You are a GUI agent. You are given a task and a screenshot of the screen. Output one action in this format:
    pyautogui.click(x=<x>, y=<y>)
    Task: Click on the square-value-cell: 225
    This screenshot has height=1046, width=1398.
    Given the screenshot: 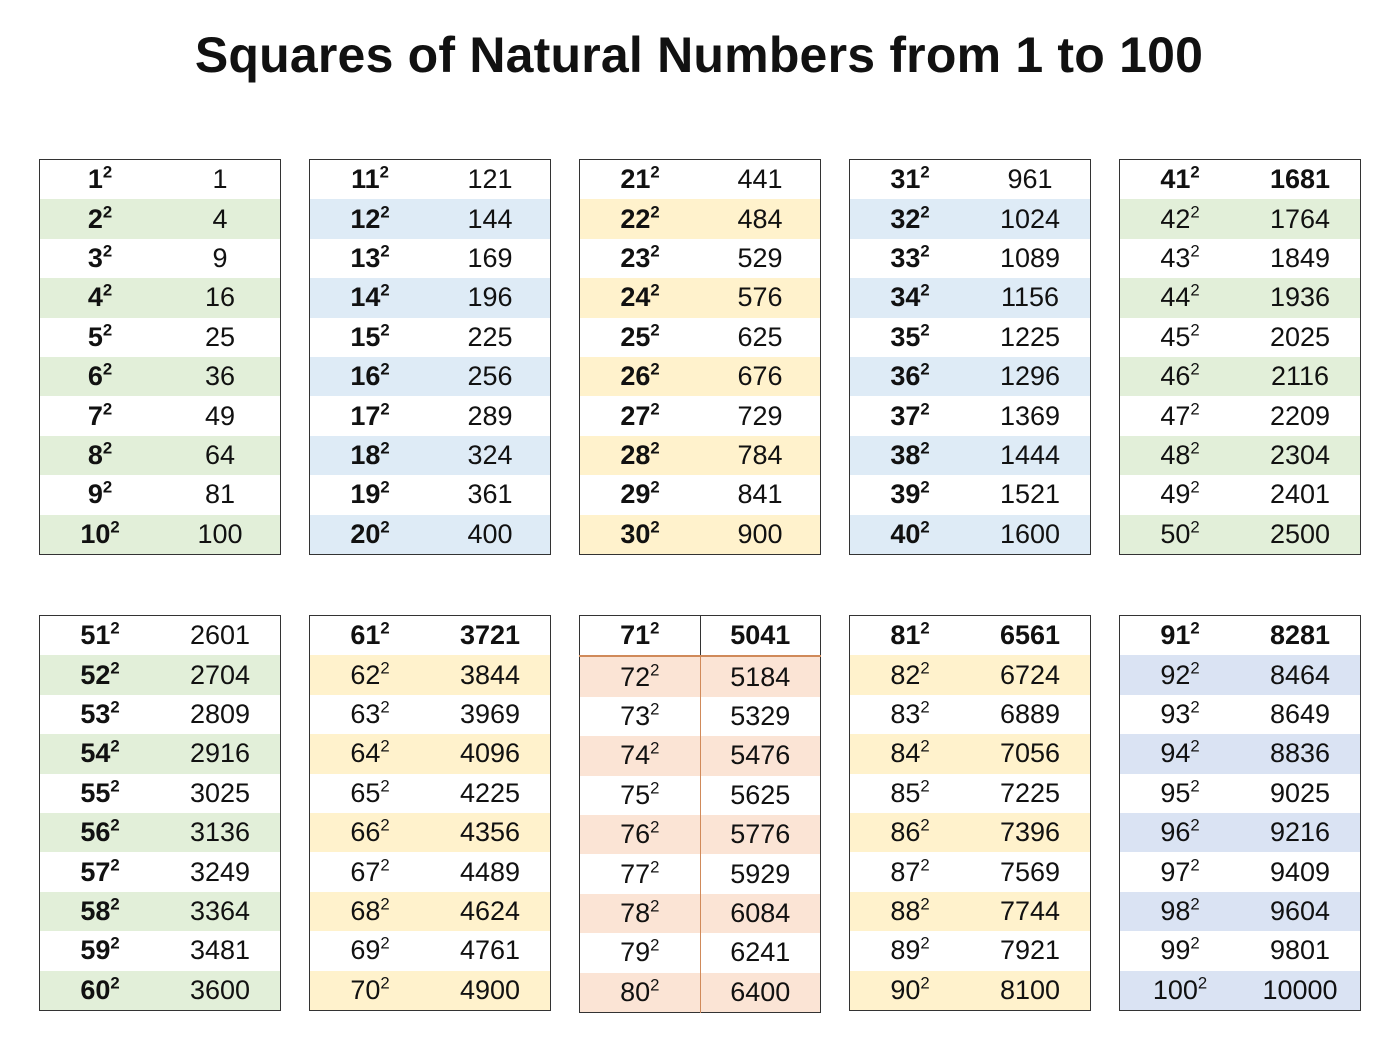 What is the action you would take?
    pyautogui.click(x=490, y=336)
    